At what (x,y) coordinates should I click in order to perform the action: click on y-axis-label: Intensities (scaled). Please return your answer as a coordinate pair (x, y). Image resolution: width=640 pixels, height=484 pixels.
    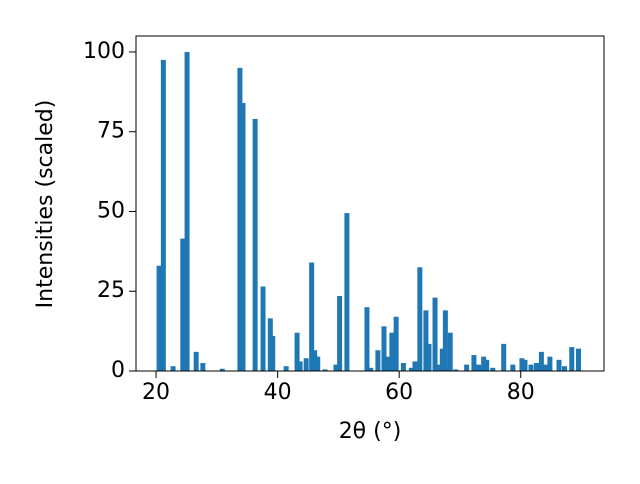
    Looking at the image, I should click on (45, 204).